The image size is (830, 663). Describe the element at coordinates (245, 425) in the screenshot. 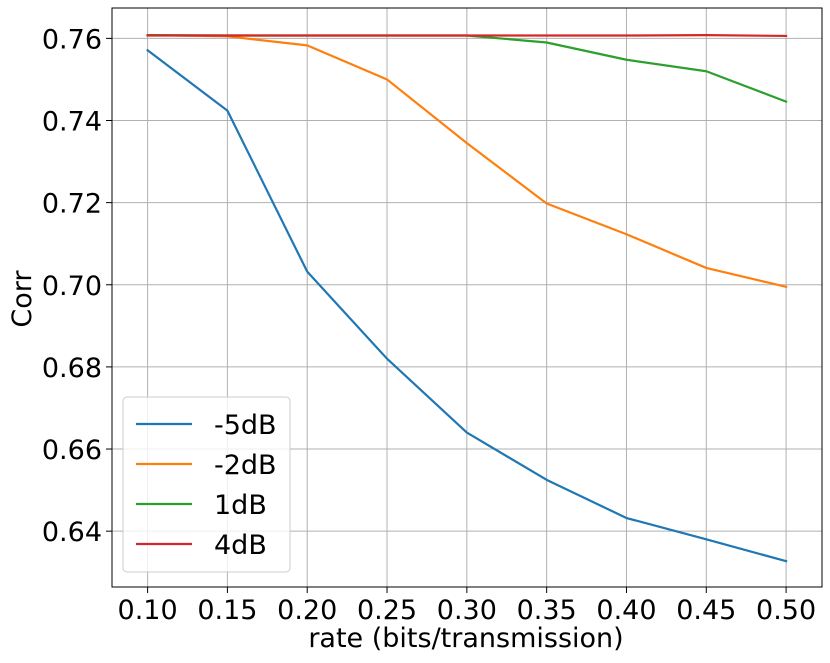

I see `legend-label-0: -5dB` at that location.